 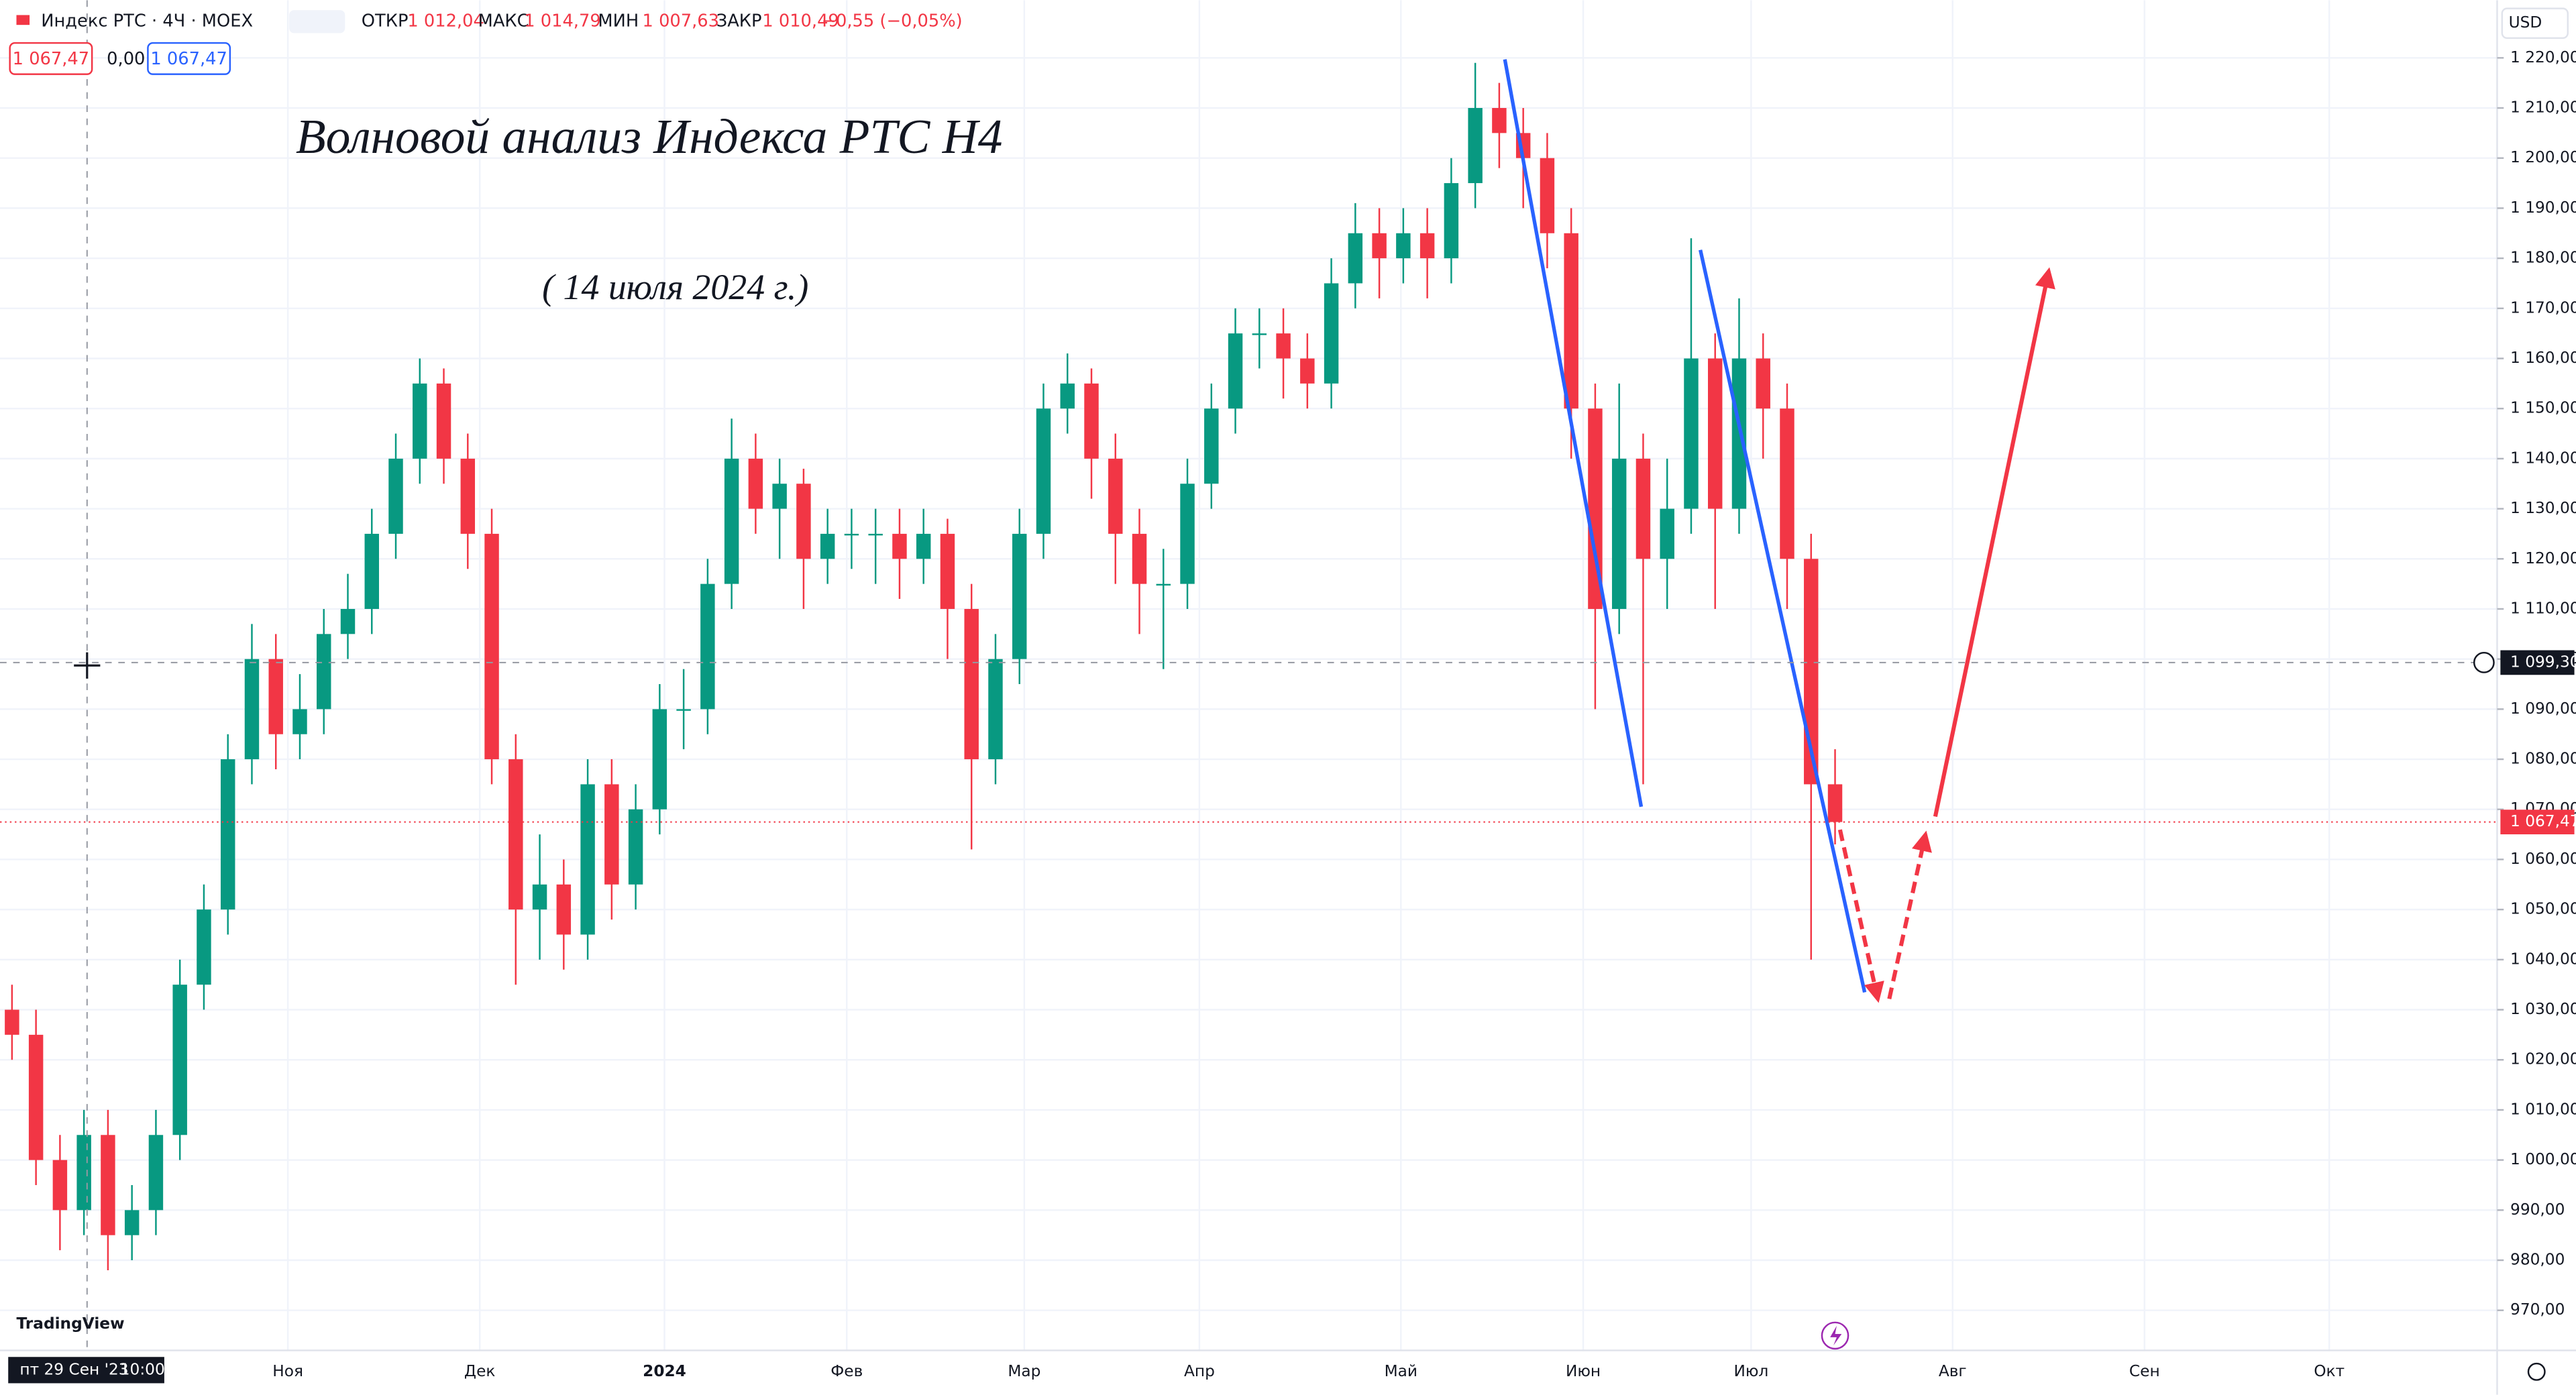 I want to click on y-tick-label: 1 140,00, so click(x=2543, y=458).